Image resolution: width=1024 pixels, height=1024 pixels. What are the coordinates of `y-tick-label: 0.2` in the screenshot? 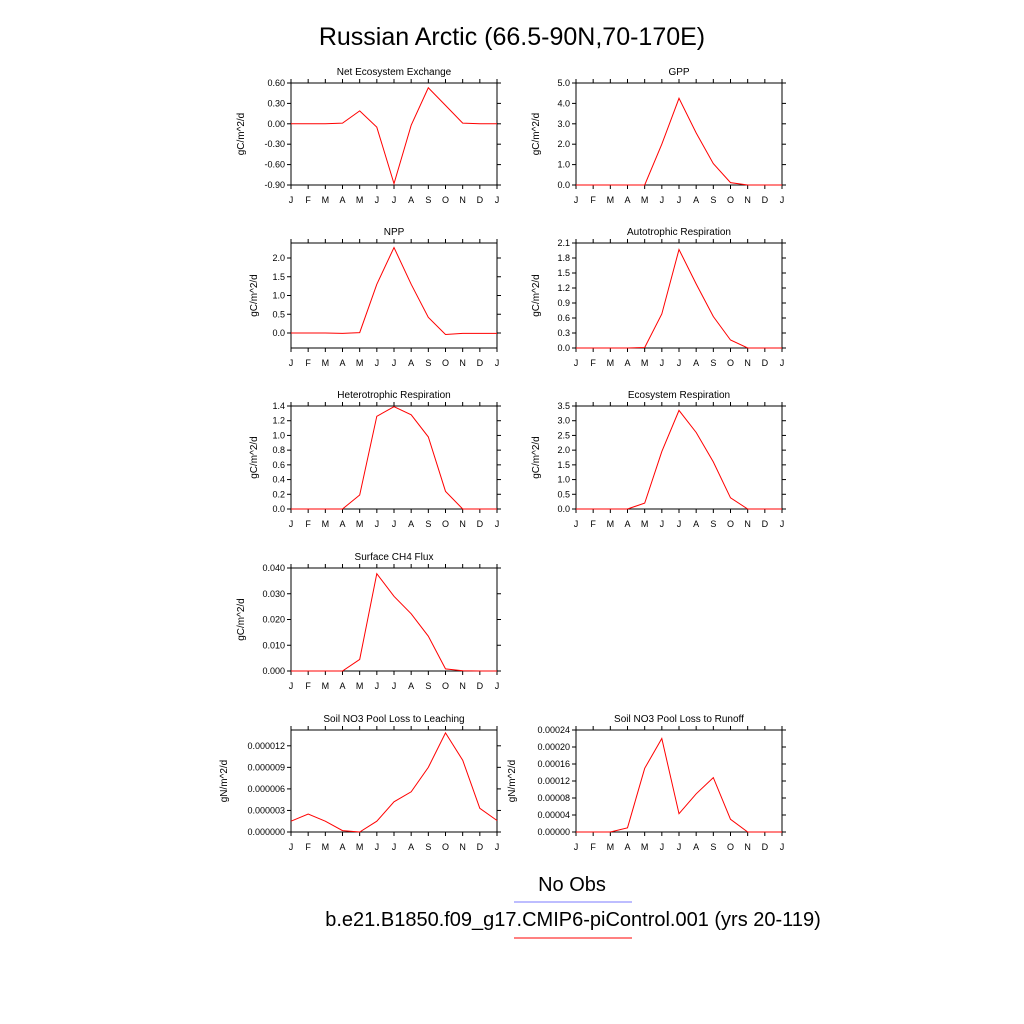 It's located at (278, 494).